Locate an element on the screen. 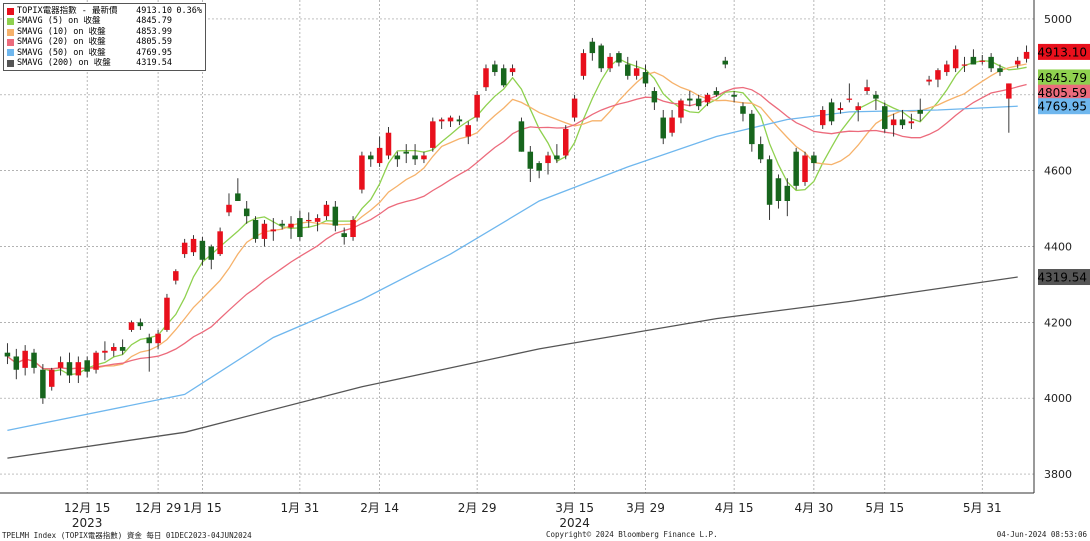  legend-pct: 0.36% is located at coordinates (189, 11).